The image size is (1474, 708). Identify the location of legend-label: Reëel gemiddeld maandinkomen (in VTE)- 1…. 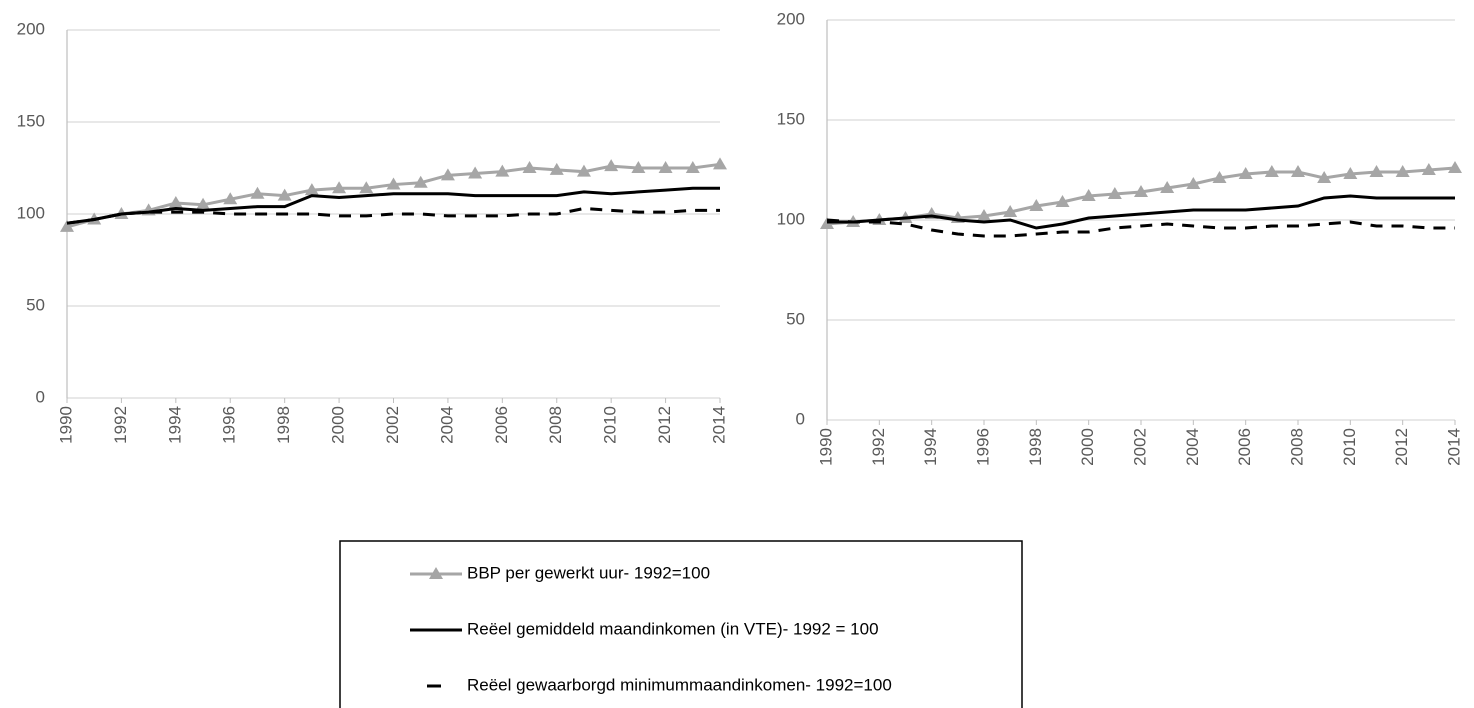
(673, 628).